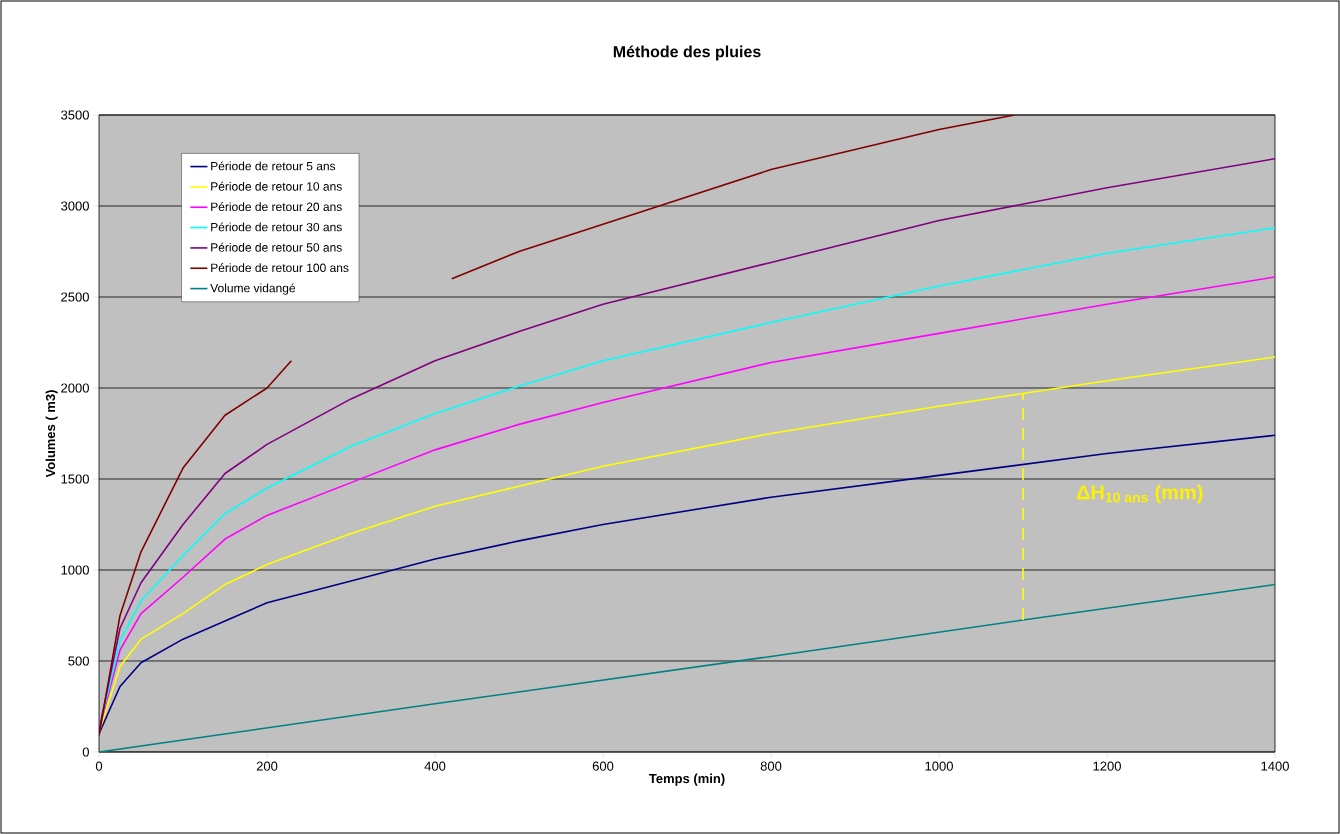  I want to click on legend-label: Période de retour 10 ans, so click(276, 186).